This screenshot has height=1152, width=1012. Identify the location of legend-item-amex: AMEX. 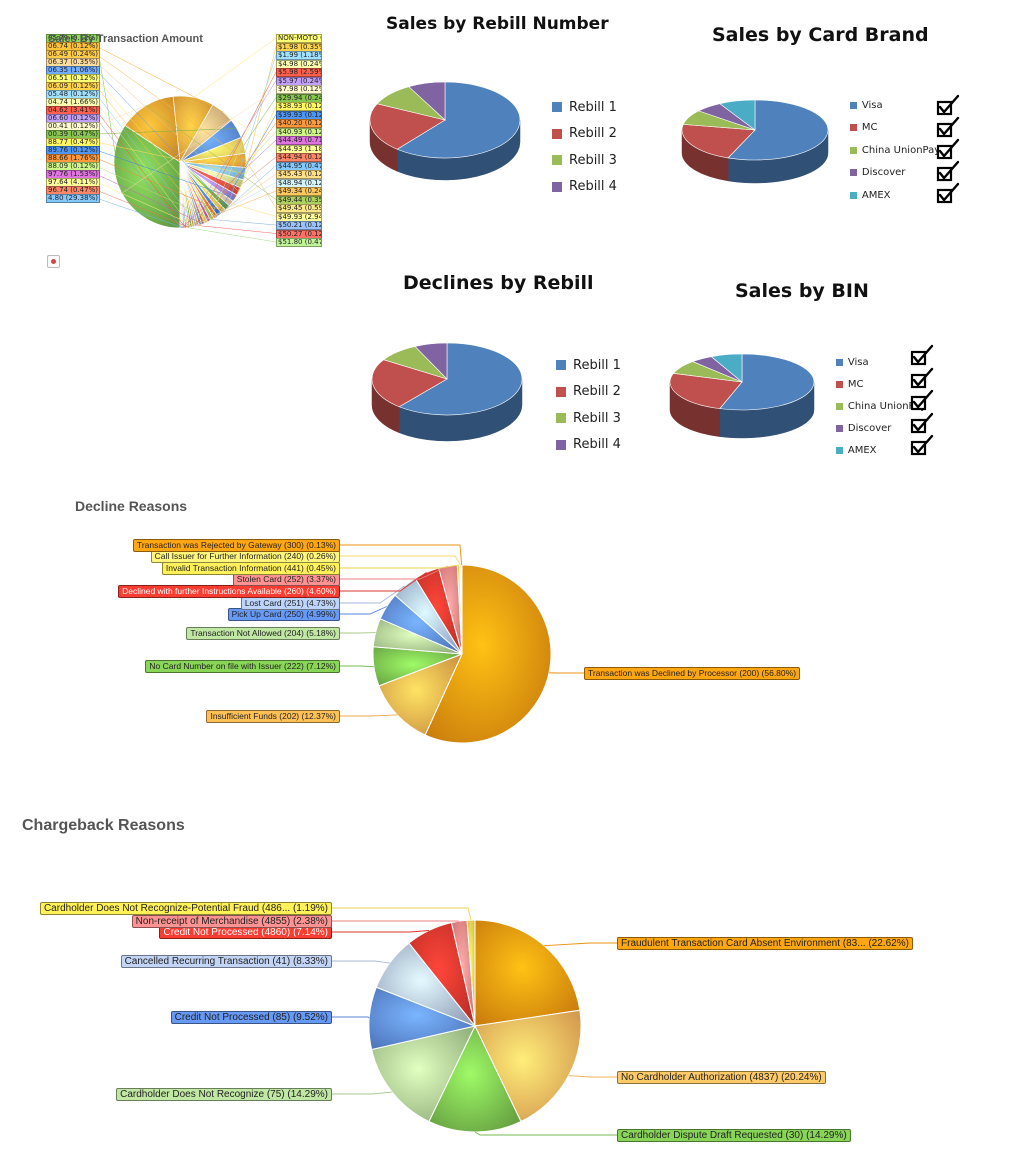
(895, 195).